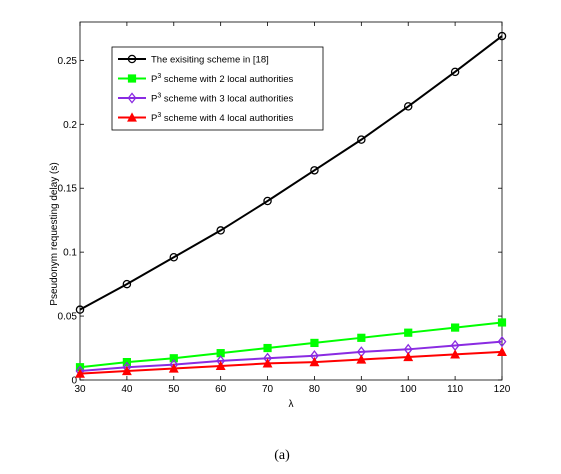  Describe the element at coordinates (362, 389) in the screenshot. I see `x-tick-label: 90` at that location.